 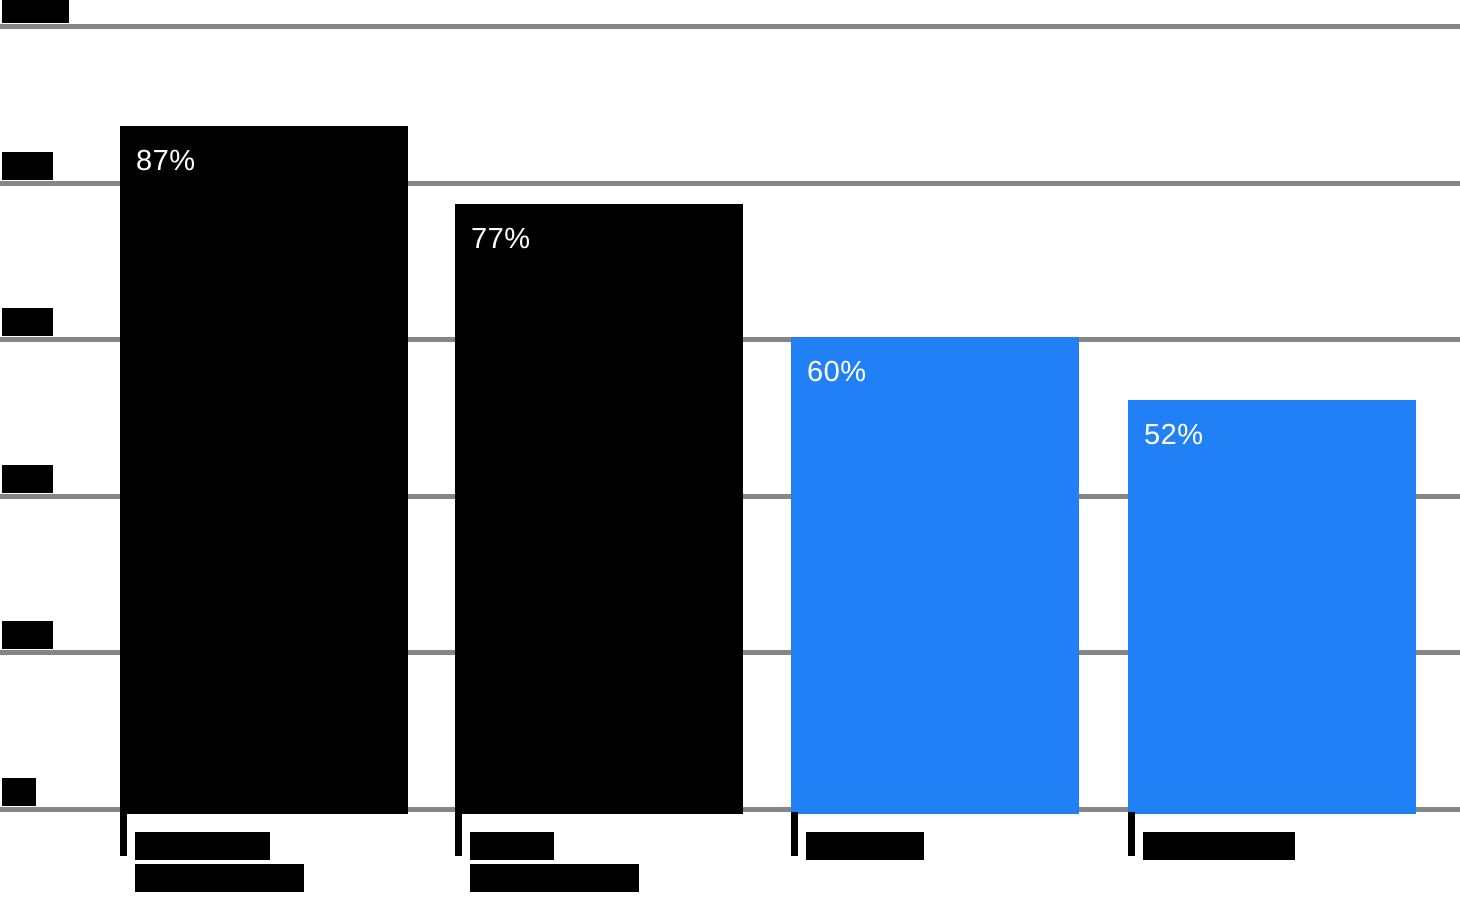 I want to click on category-label-2: █████ ██████████, so click(x=554, y=864).